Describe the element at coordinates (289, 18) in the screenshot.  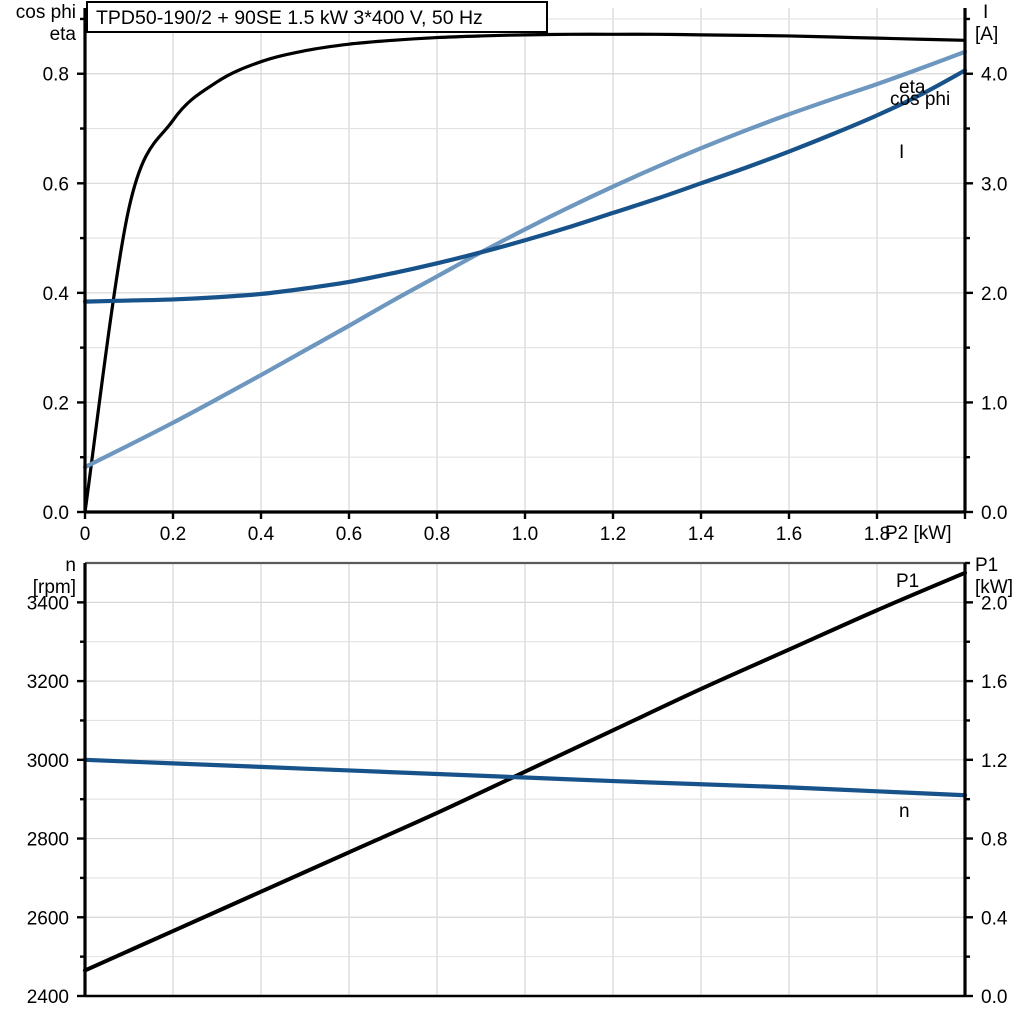
I see `chart-title: TPD50-190/2 + 90SE 1.5 kW 3*400 V, 50 Hz` at that location.